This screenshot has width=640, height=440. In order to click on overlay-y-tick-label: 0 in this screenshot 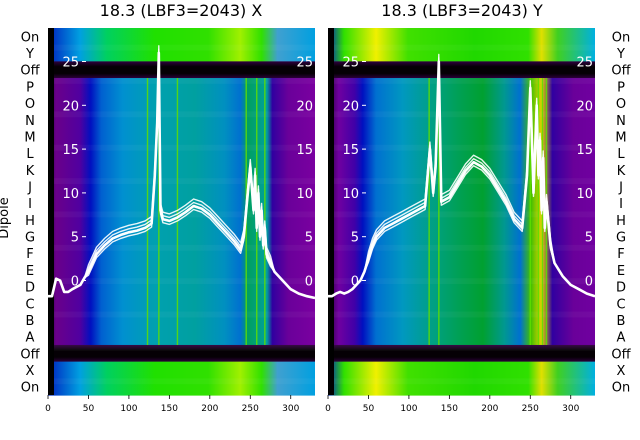, I will do `click(75, 281)`.